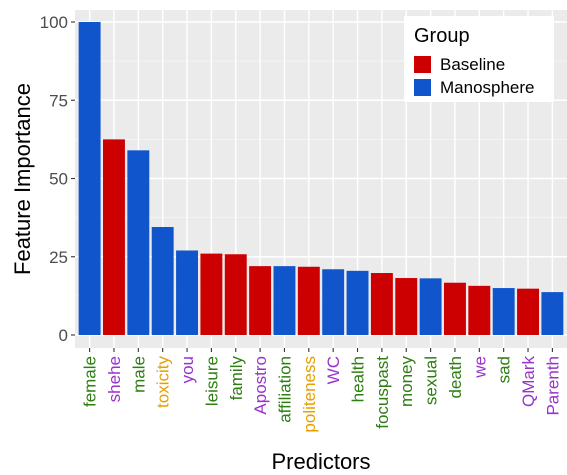 Image resolution: width=567 pixels, height=475 pixels. Describe the element at coordinates (58, 257) in the screenshot. I see `y-tick-label: 25` at that location.